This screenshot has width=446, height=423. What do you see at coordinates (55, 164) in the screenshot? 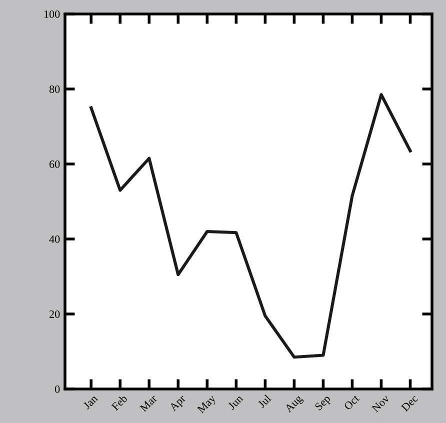
I see `y-tick-label: 60` at bounding box center [55, 164].